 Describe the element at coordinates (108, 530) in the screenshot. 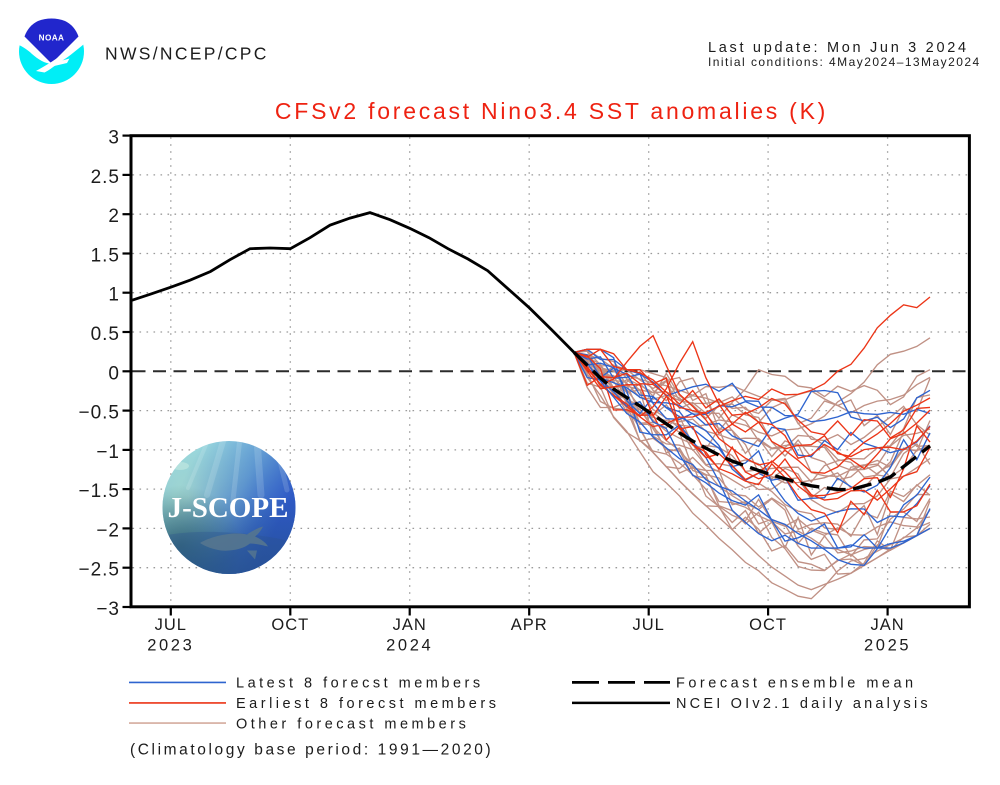

I see `svg-text: −2` at that location.